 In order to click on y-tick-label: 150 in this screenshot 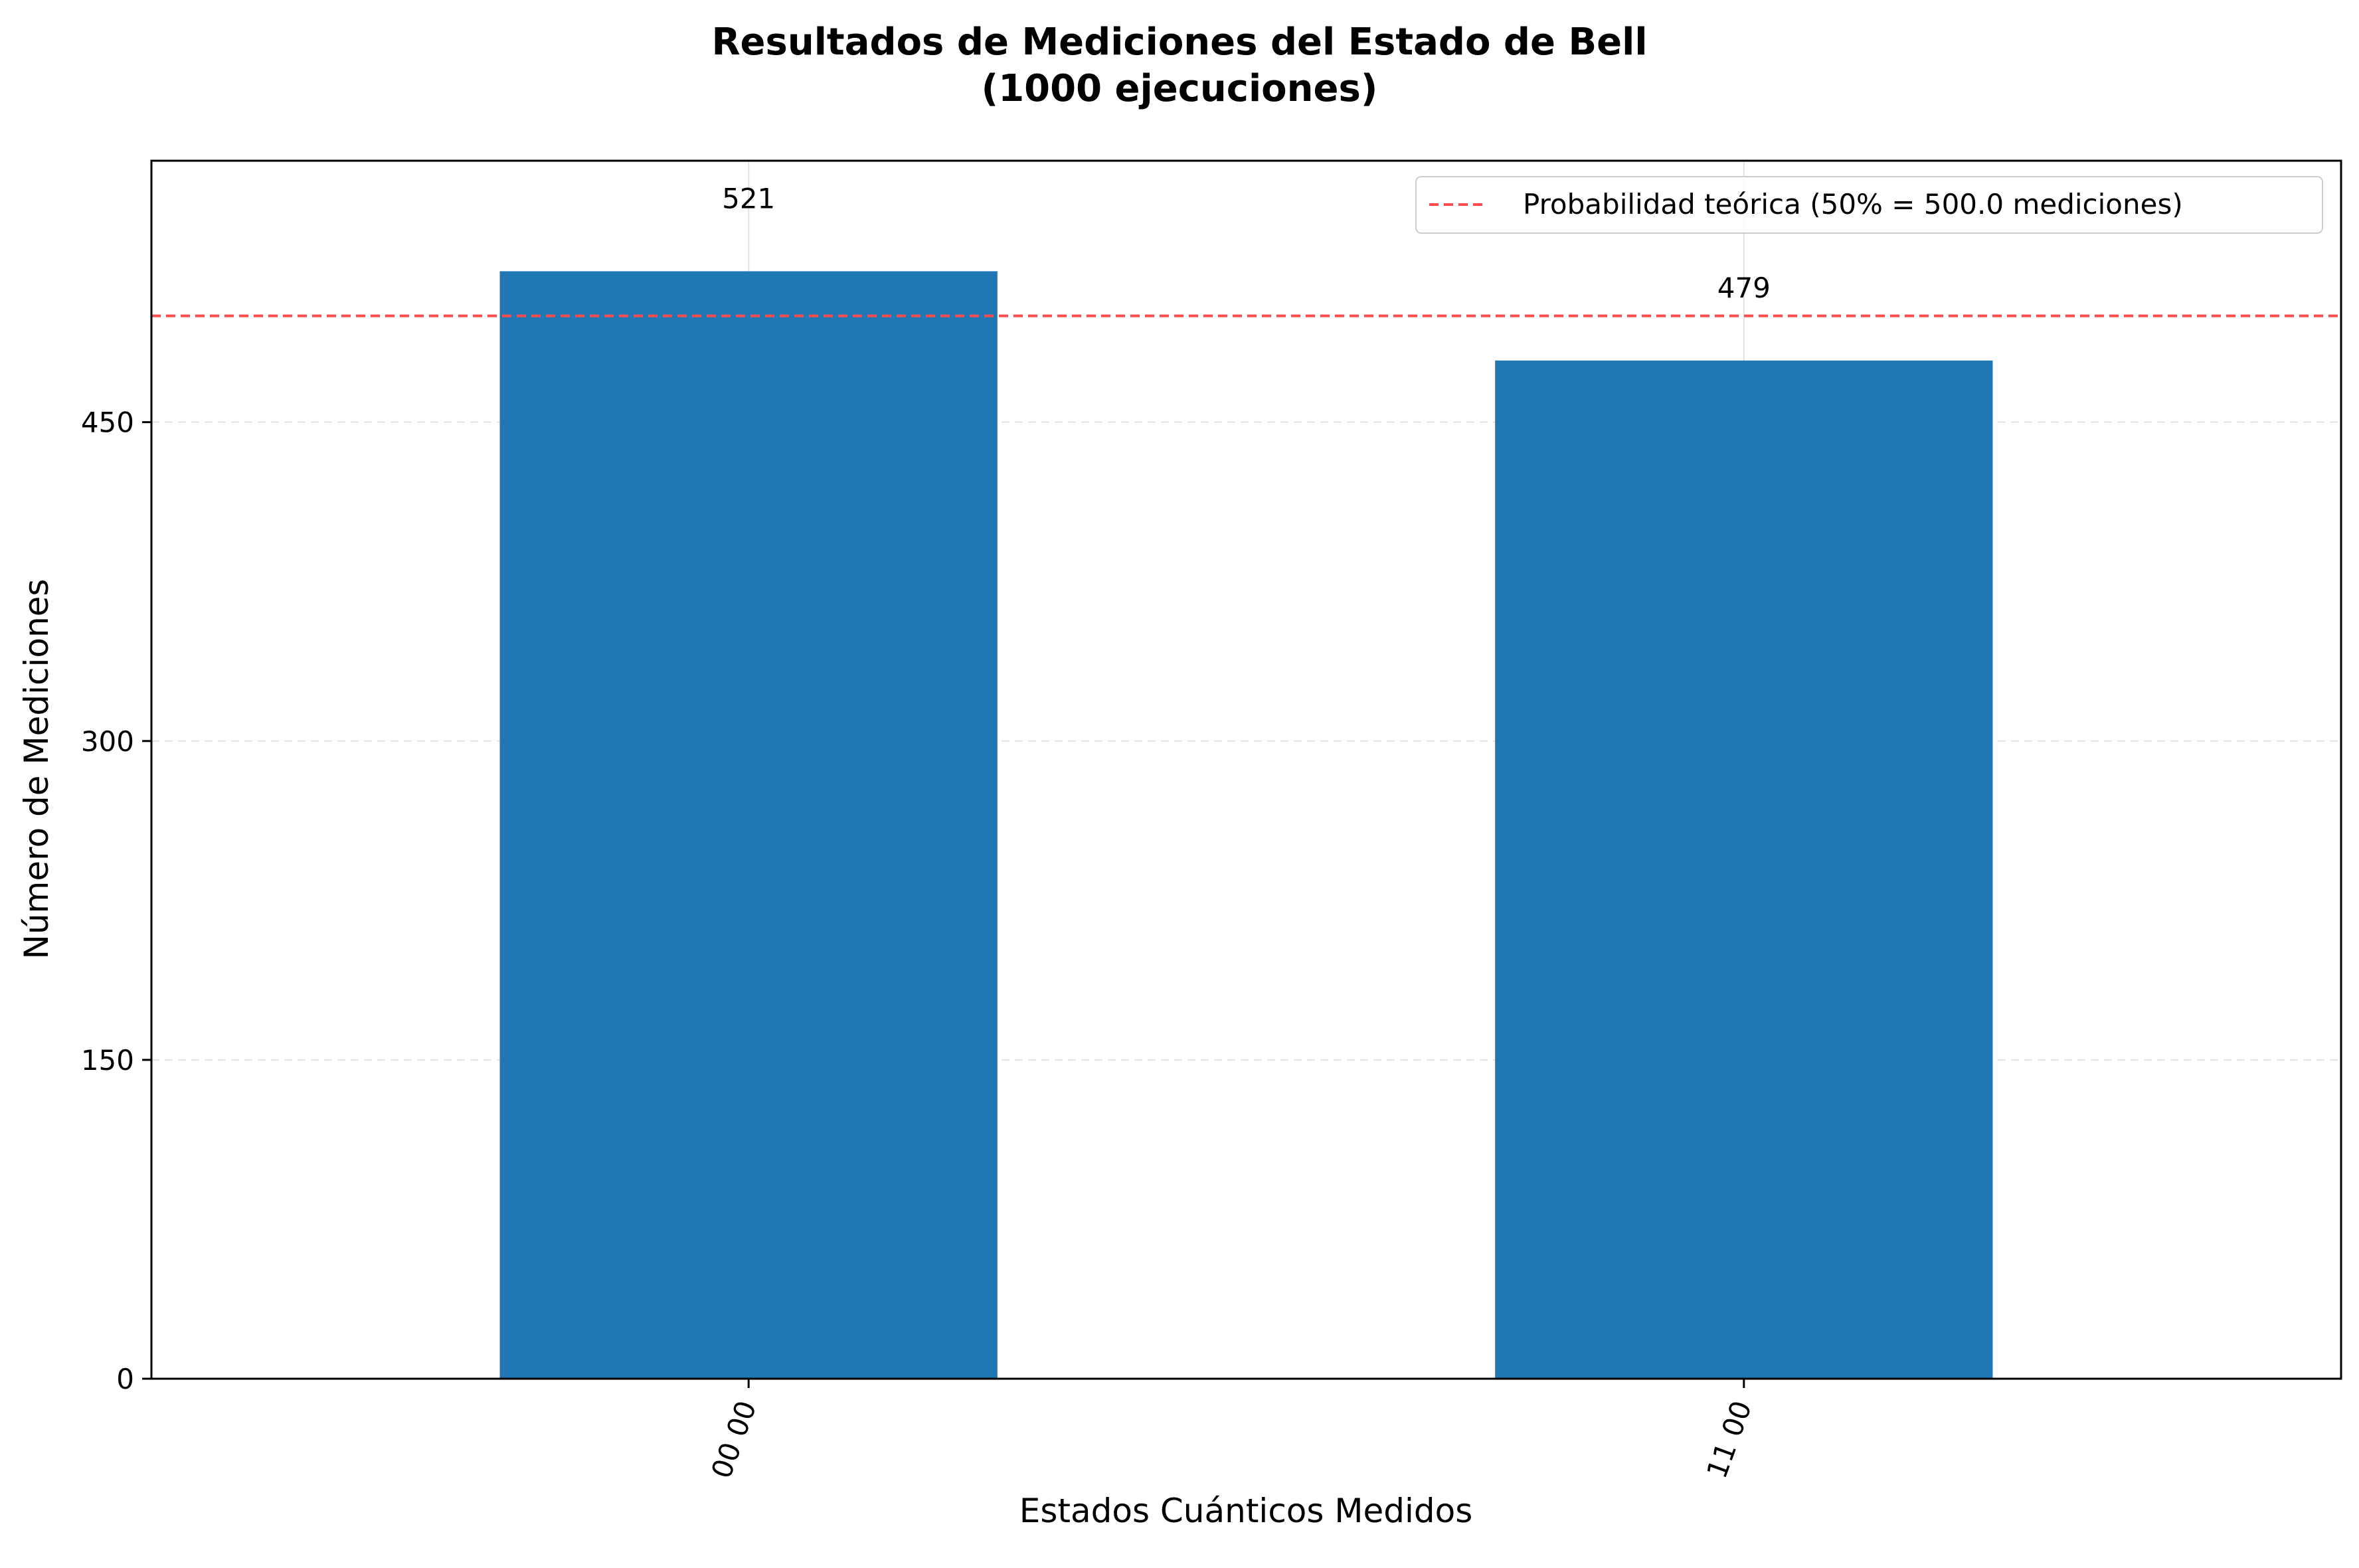, I will do `click(107, 1060)`.